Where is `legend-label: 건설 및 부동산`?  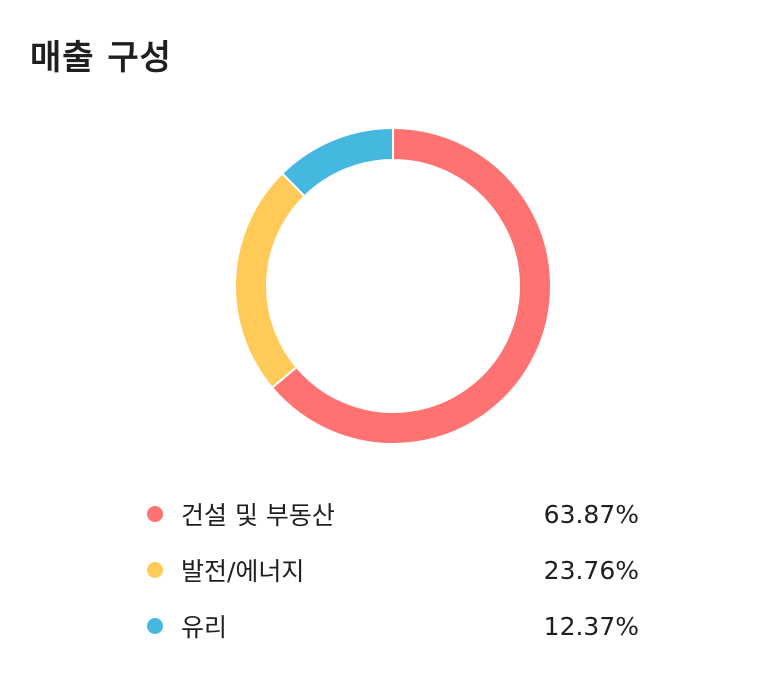
legend-label: 건설 및 부동산 is located at coordinates (258, 515).